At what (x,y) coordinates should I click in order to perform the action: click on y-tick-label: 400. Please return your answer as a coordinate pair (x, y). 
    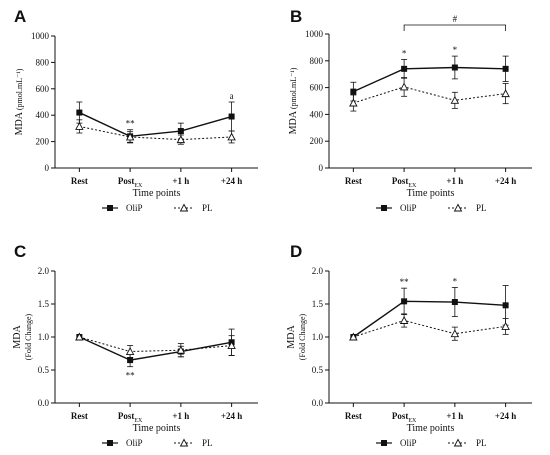
    Looking at the image, I should click on (317, 114).